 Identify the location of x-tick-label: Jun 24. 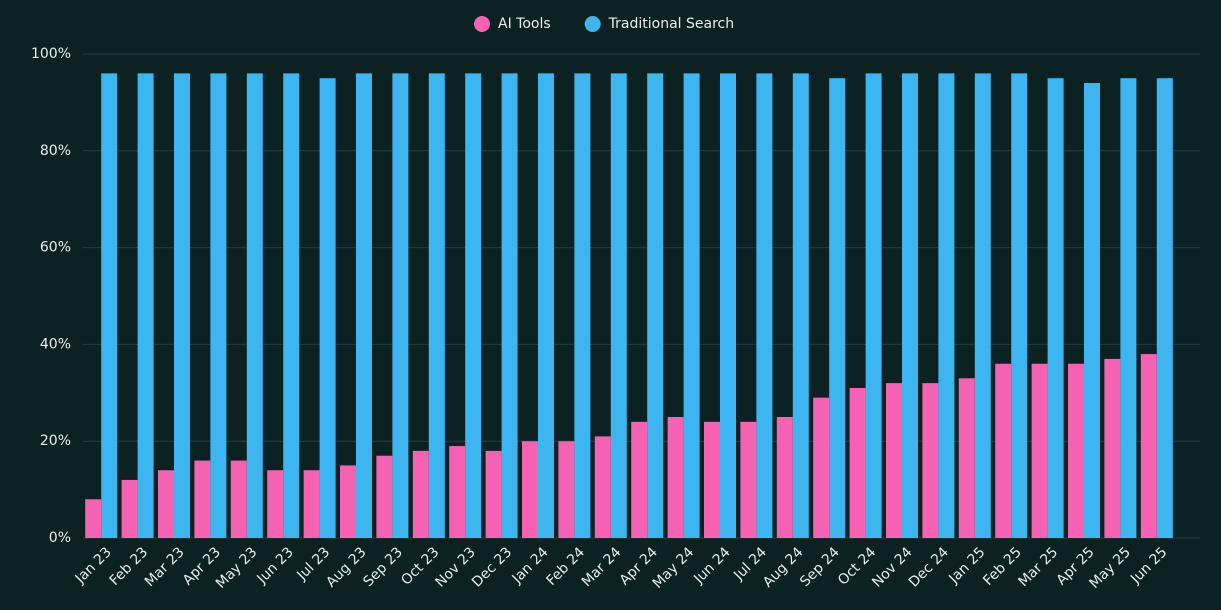
(711, 565).